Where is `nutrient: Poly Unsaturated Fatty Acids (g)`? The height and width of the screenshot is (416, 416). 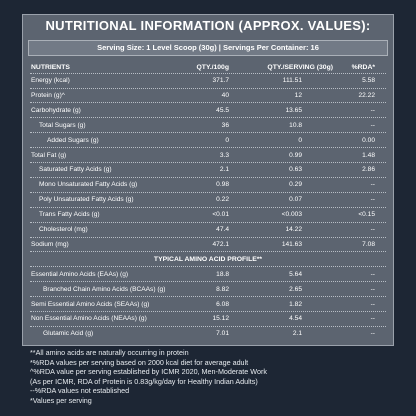
nutrient: Poly Unsaturated Fatty Acids (g) is located at coordinates (86, 200).